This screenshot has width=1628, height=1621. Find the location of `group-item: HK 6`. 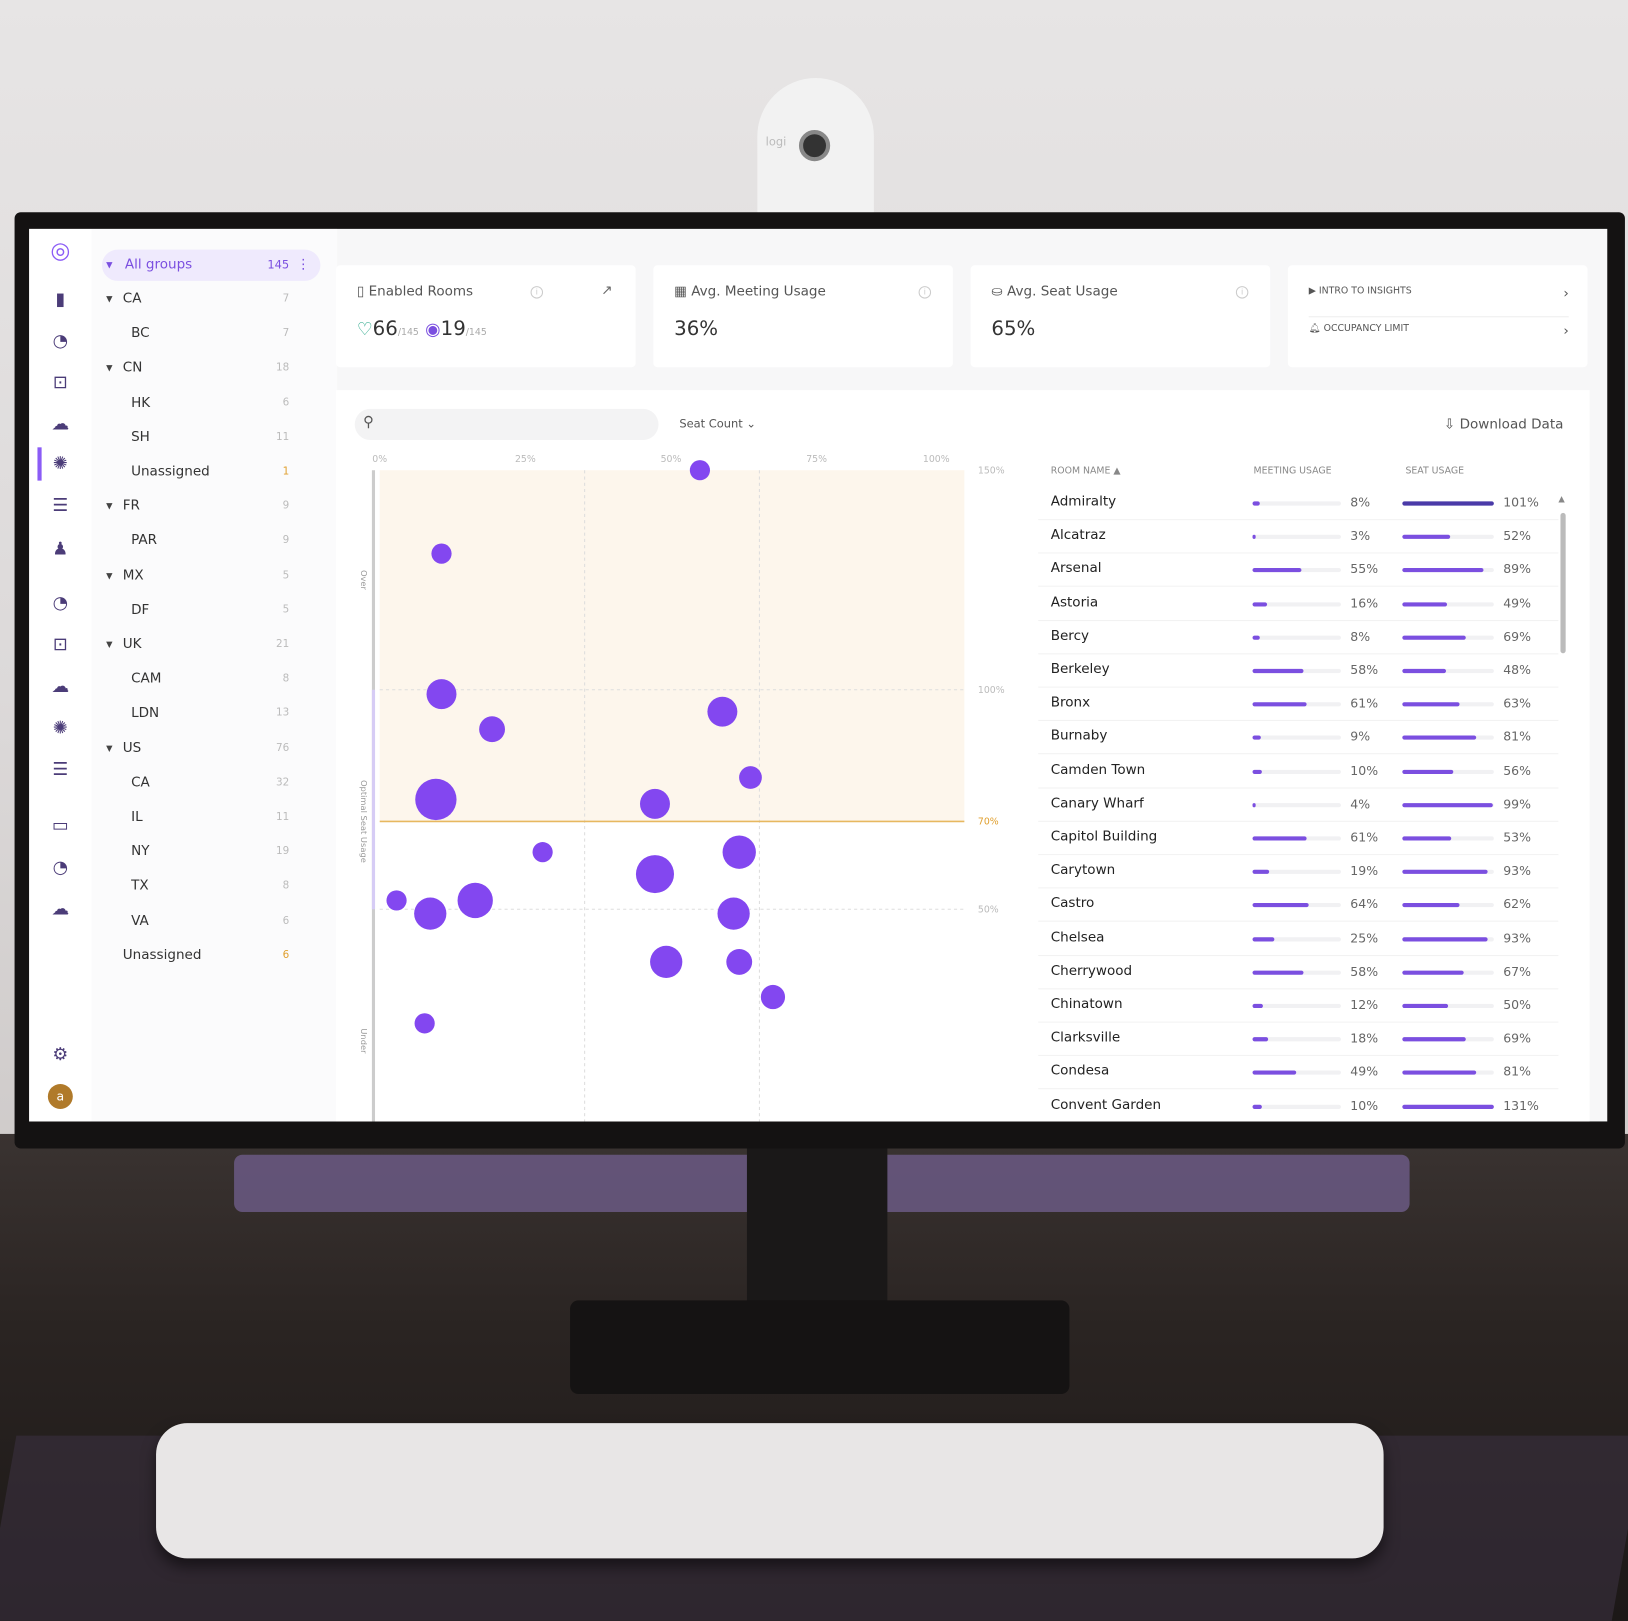

group-item: HK 6 is located at coordinates (211, 403).